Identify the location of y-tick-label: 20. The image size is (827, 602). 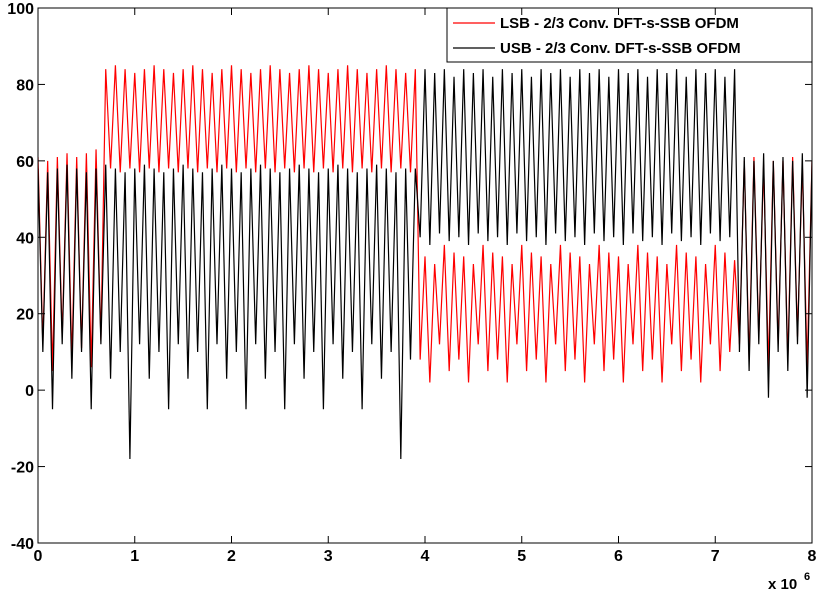
(25, 315).